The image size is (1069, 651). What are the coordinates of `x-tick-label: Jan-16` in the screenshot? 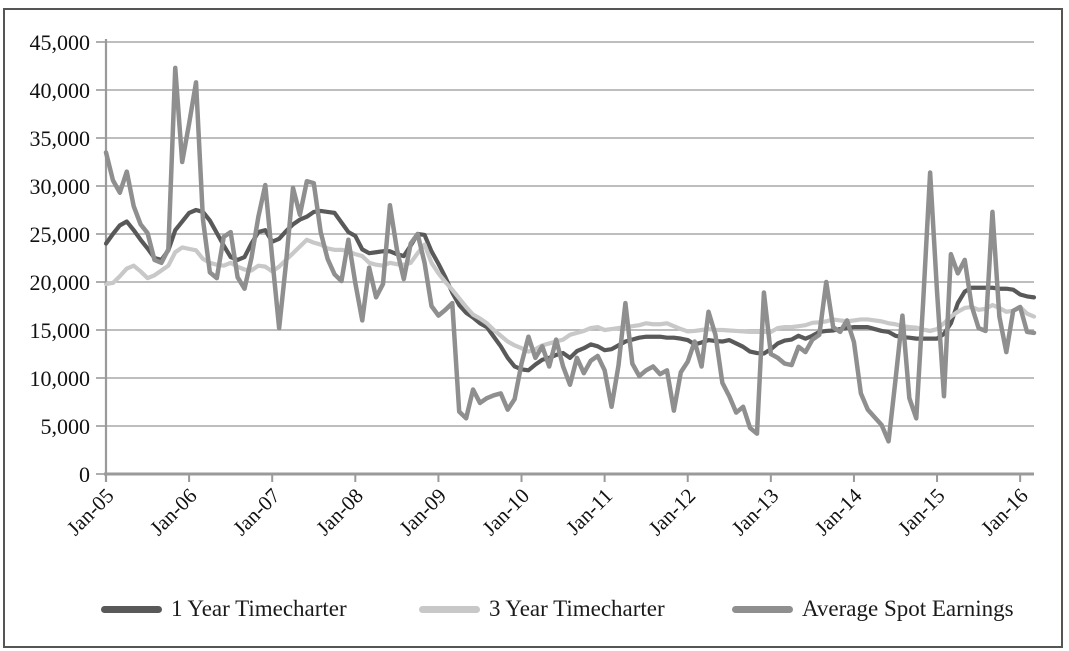 It's located at (1004, 512).